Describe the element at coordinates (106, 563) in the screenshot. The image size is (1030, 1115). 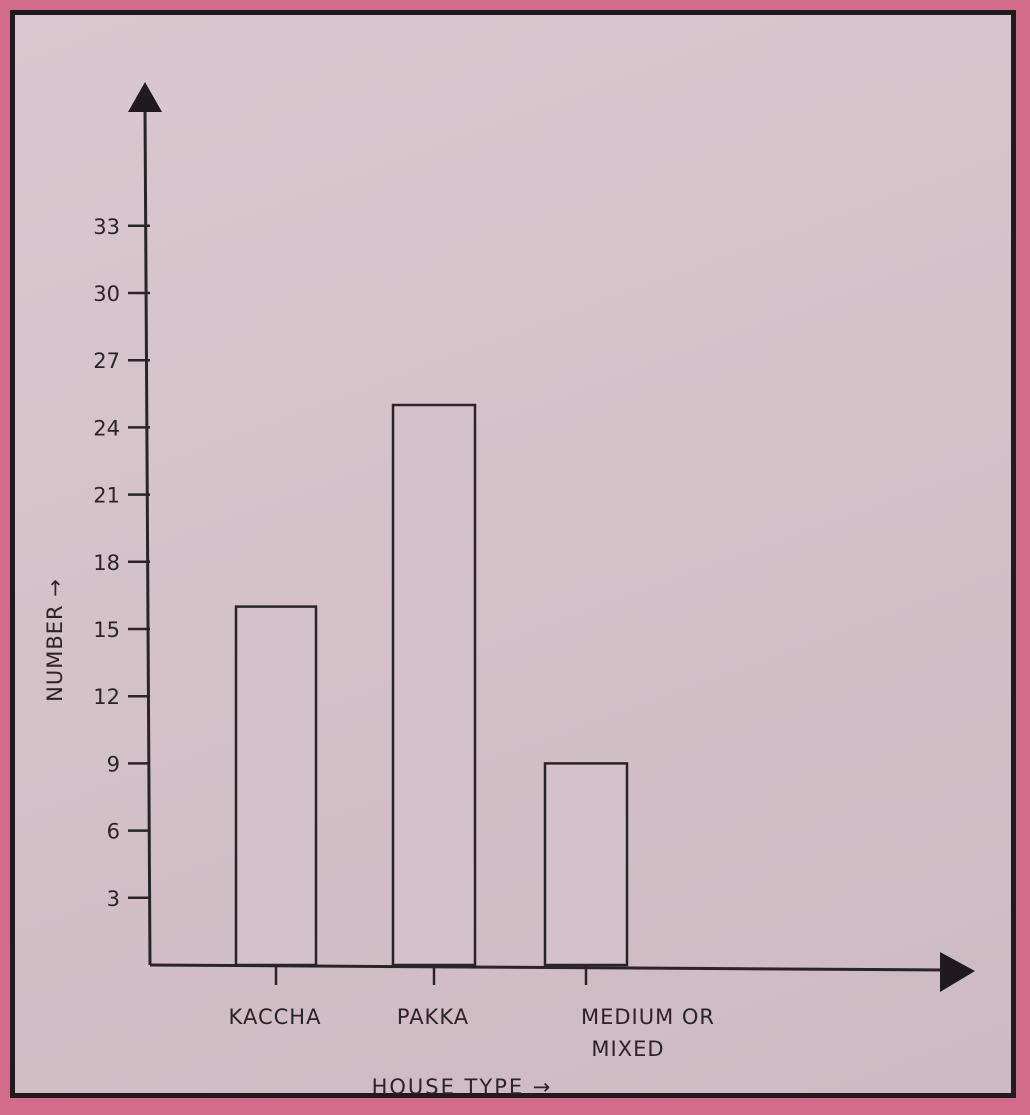
I see `y-tick-label: 18` at that location.